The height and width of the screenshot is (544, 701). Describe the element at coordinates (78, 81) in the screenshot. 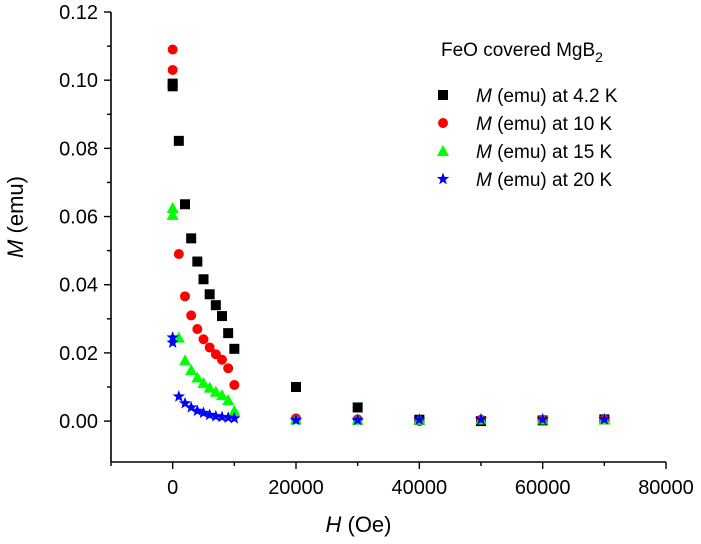

I see `y-tick-label: 0.10` at that location.